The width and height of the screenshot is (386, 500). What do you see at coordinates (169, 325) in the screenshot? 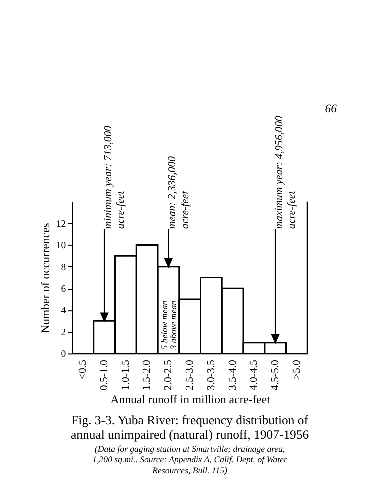
I see `annotation: 5 below mean 3 above mean` at bounding box center [169, 325].